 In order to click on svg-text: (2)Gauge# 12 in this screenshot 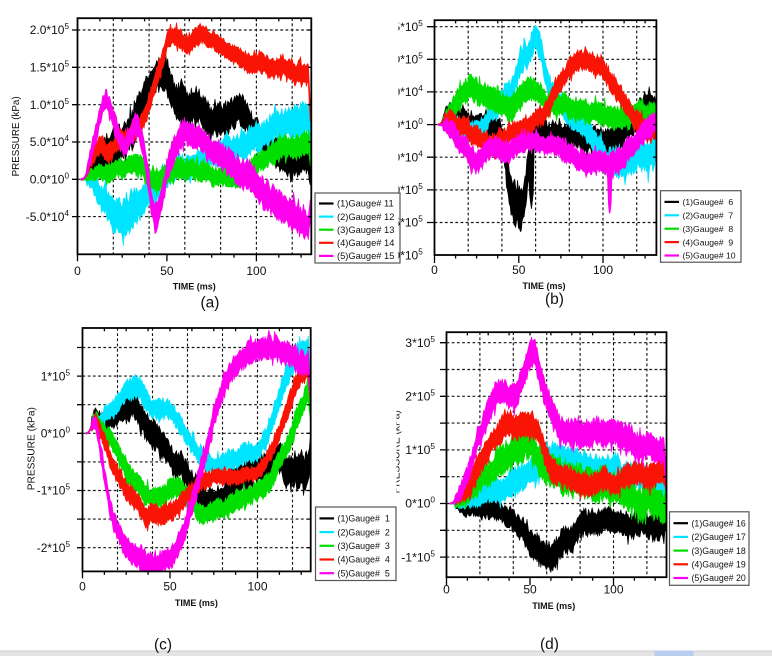, I will do `click(365, 217)`.